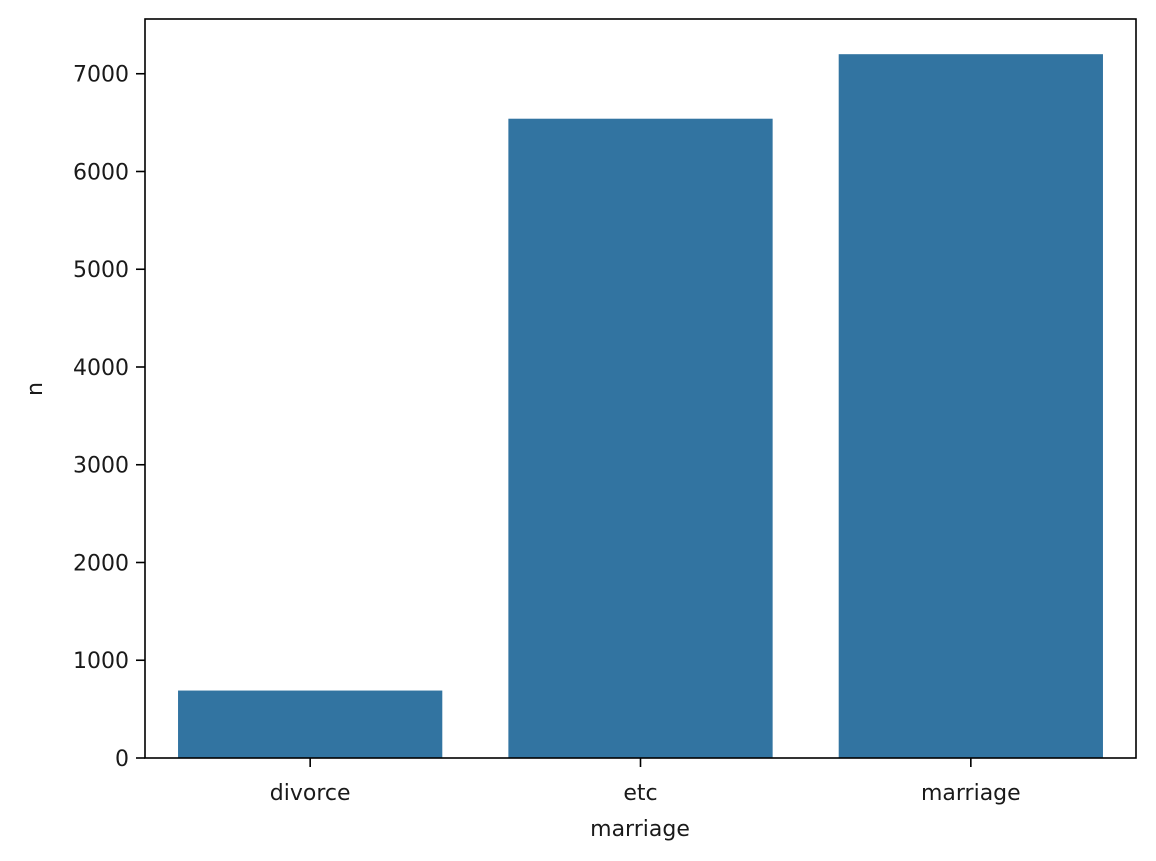 The image size is (1156, 861). What do you see at coordinates (101, 172) in the screenshot?
I see `y-tick-label: 6000` at bounding box center [101, 172].